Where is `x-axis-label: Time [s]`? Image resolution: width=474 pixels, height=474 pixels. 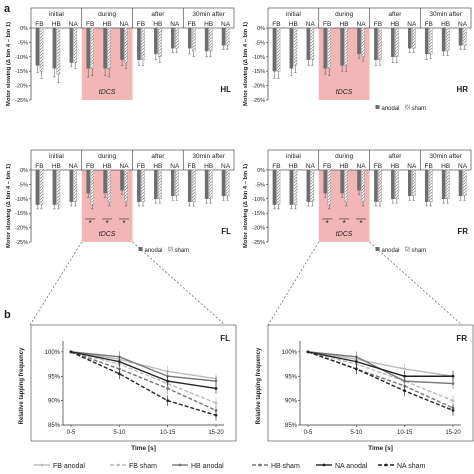 x-axis-label: Time [s] is located at coordinates (380, 448).